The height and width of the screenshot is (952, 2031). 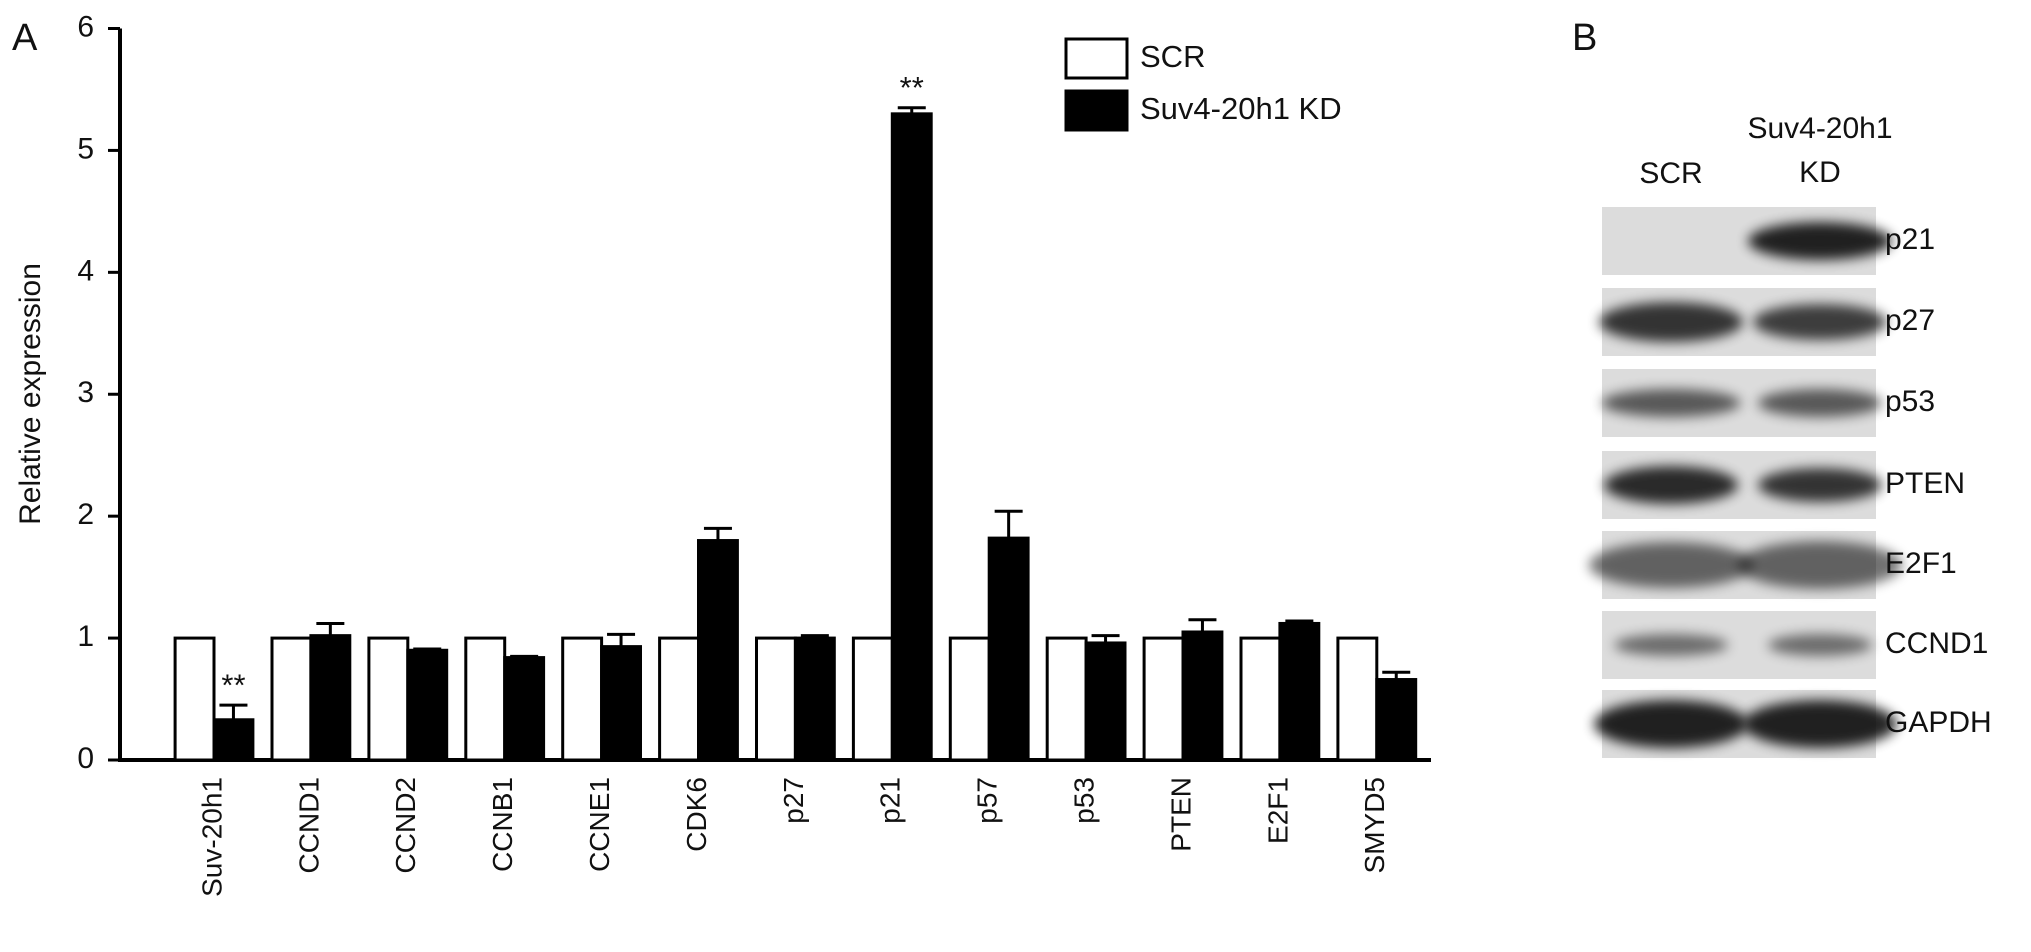 What do you see at coordinates (1819, 150) in the screenshot?
I see `column-header: Suv4-20h1 KD` at bounding box center [1819, 150].